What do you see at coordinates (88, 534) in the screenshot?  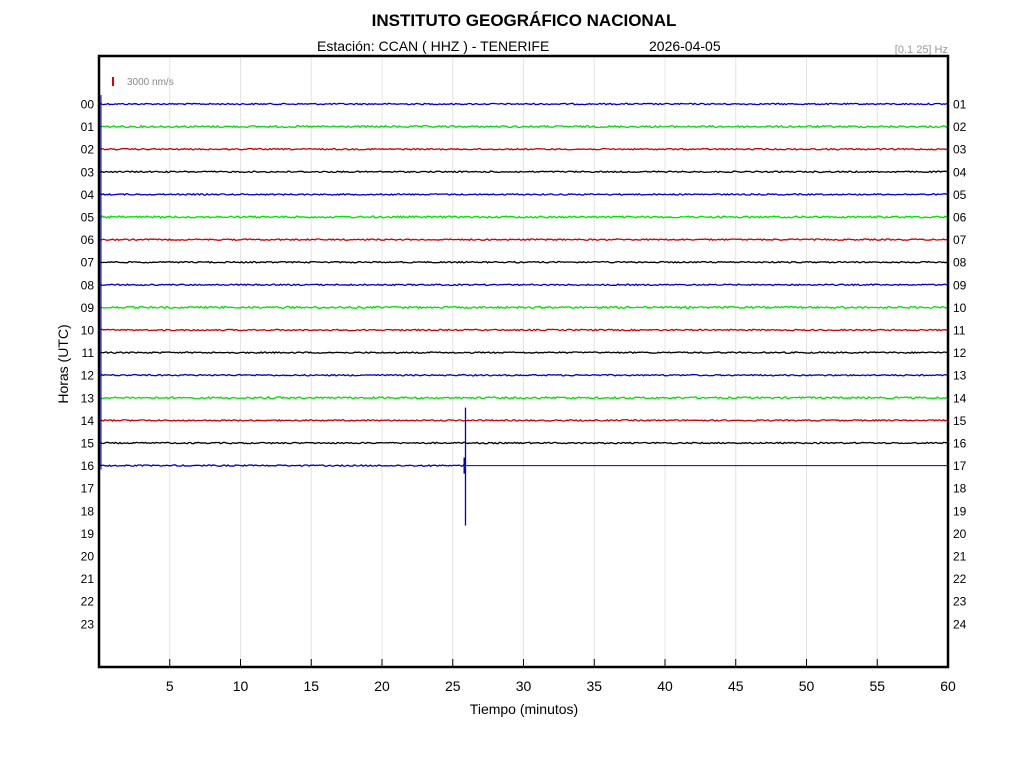 I see `left-hour-label: 19` at bounding box center [88, 534].